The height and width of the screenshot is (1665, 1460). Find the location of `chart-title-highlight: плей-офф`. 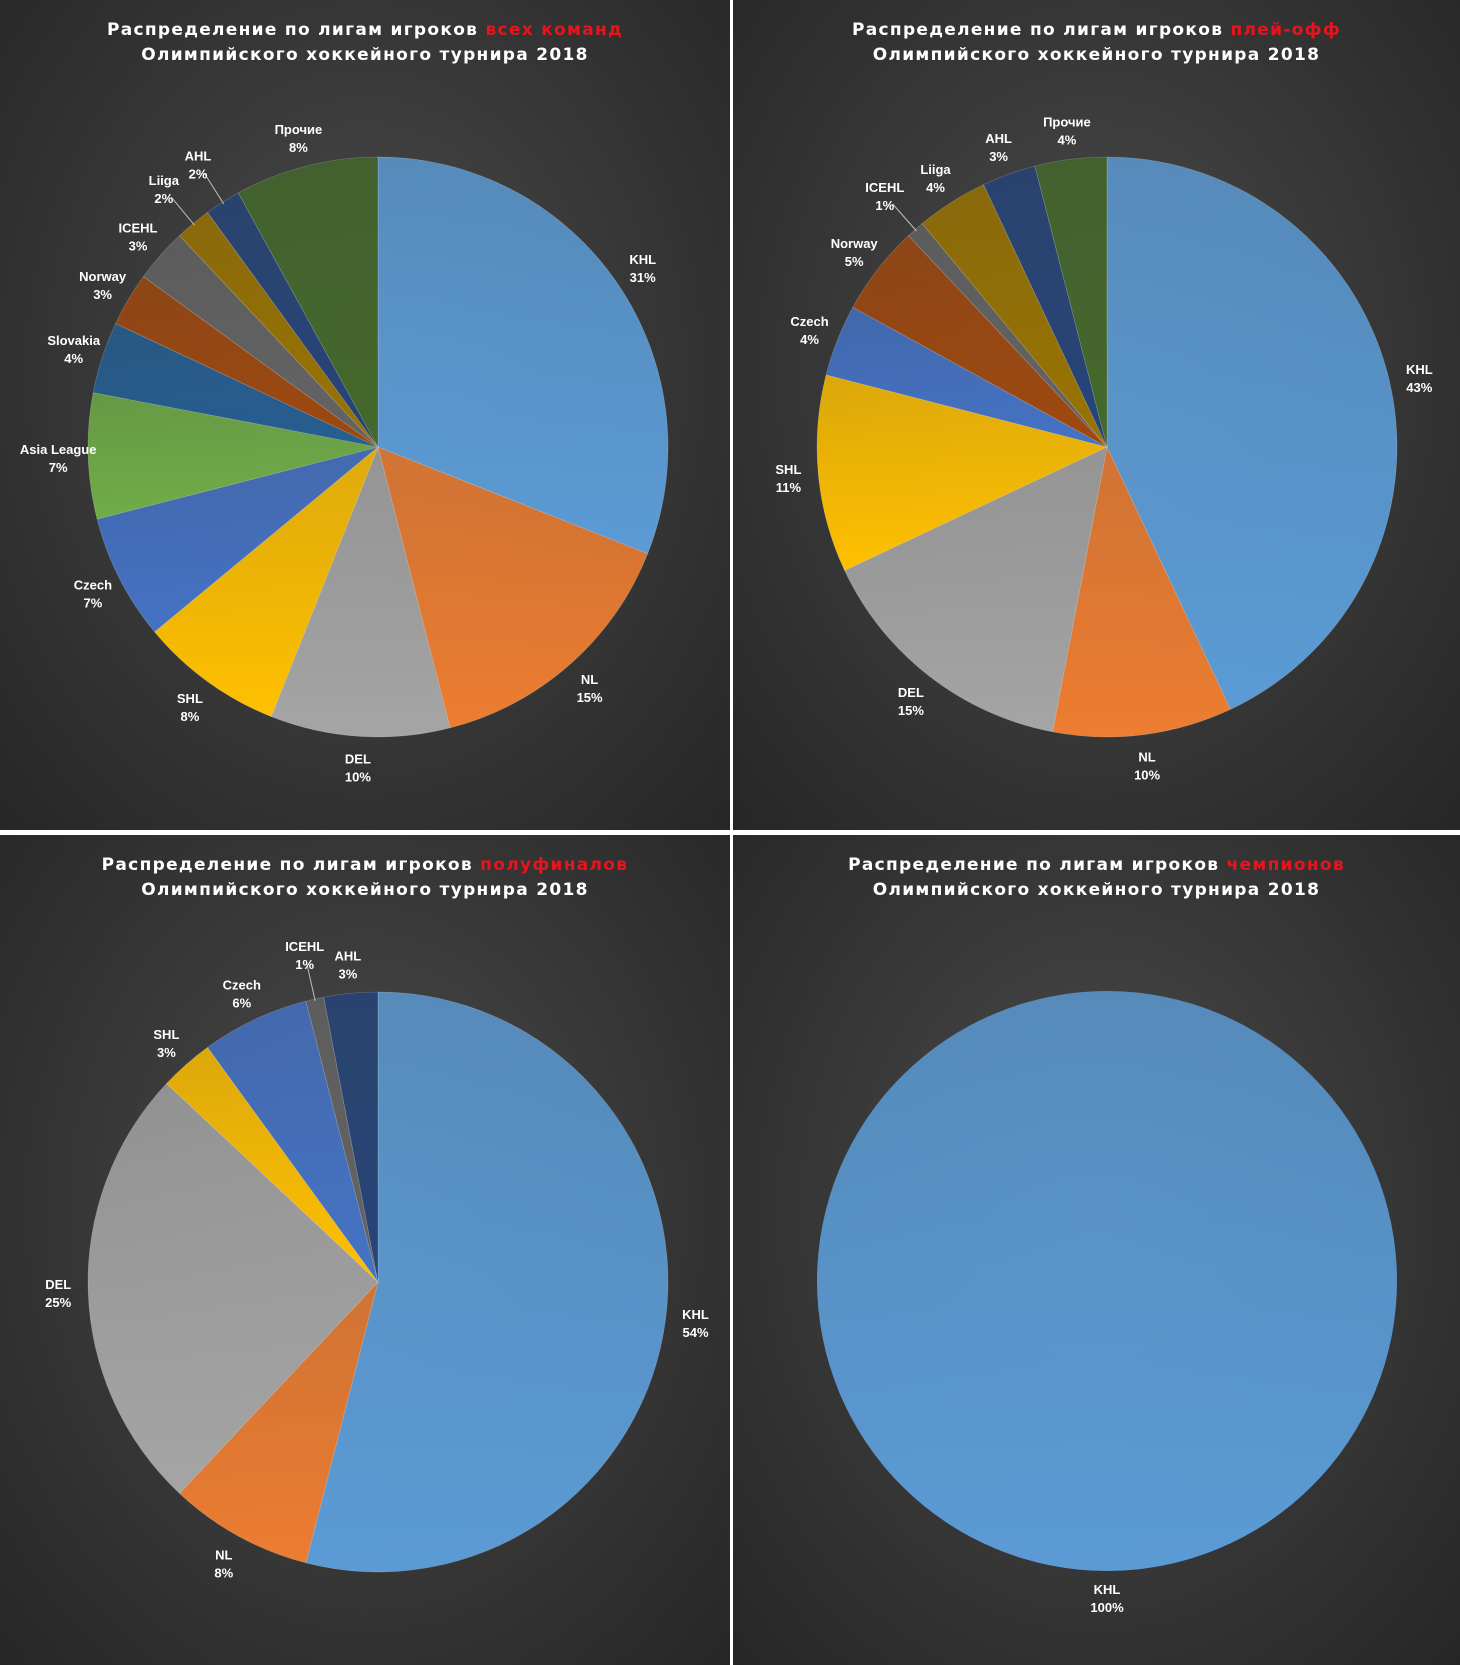

chart-title-highlight: плей-офф is located at coordinates (1286, 30).